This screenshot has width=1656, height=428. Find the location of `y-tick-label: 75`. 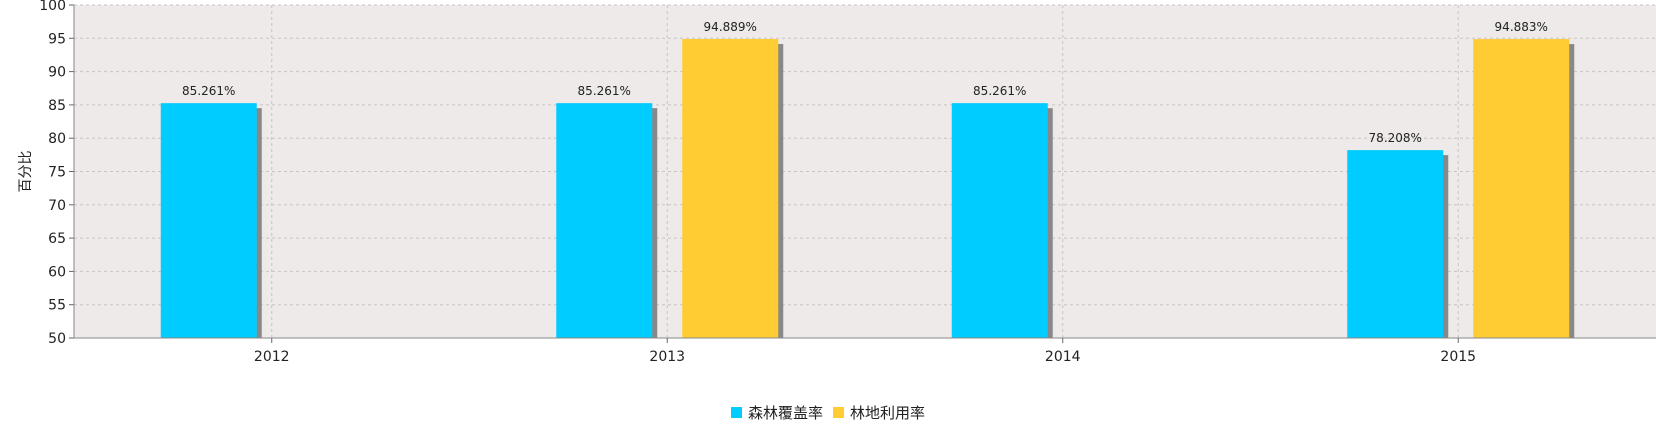

y-tick-label: 75 is located at coordinates (57, 173).